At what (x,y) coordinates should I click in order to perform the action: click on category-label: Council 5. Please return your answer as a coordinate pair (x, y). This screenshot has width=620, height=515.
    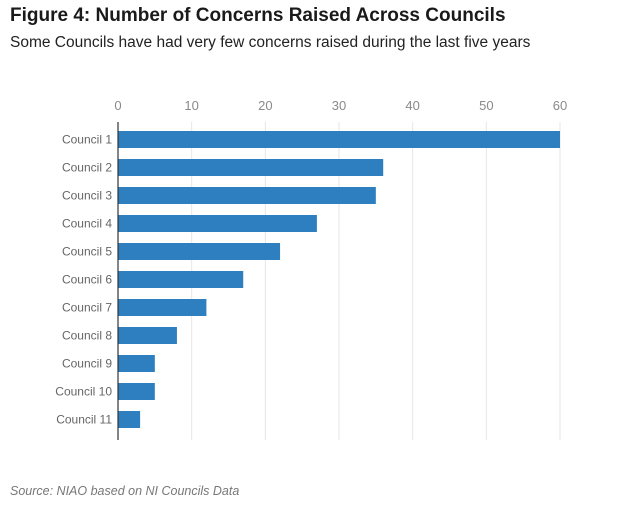
    Looking at the image, I should click on (87, 252).